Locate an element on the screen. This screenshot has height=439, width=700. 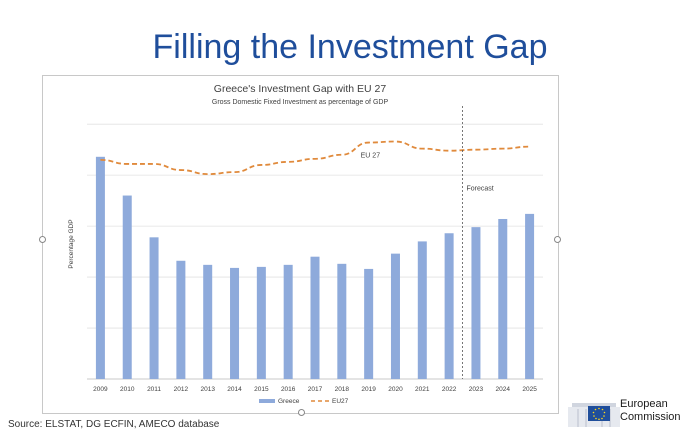
source-note: Source: ELSTAT, DG ECFIN, AMECO database is located at coordinates (114, 424).